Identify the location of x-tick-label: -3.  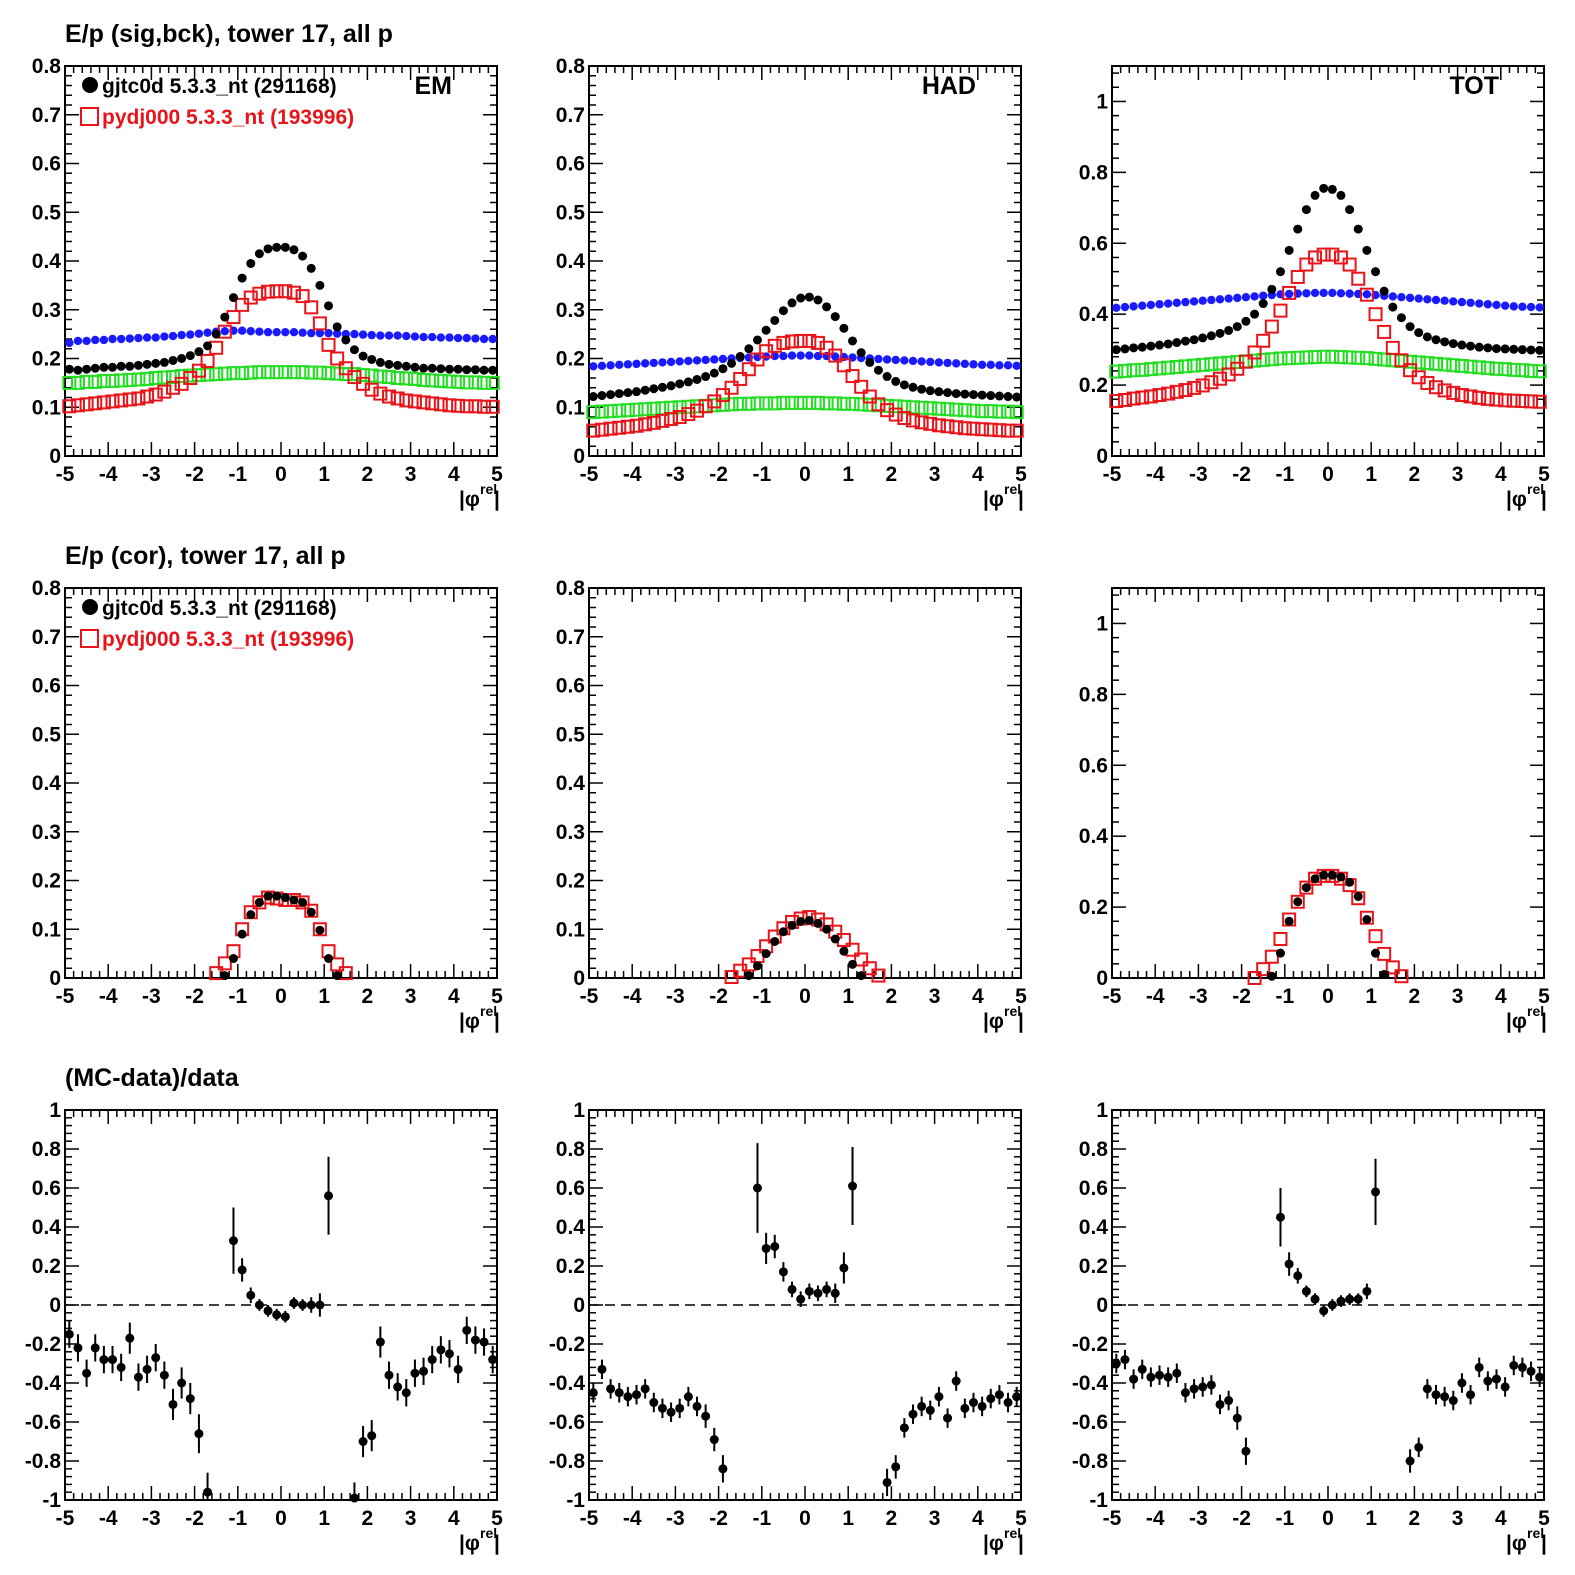
(1198, 996).